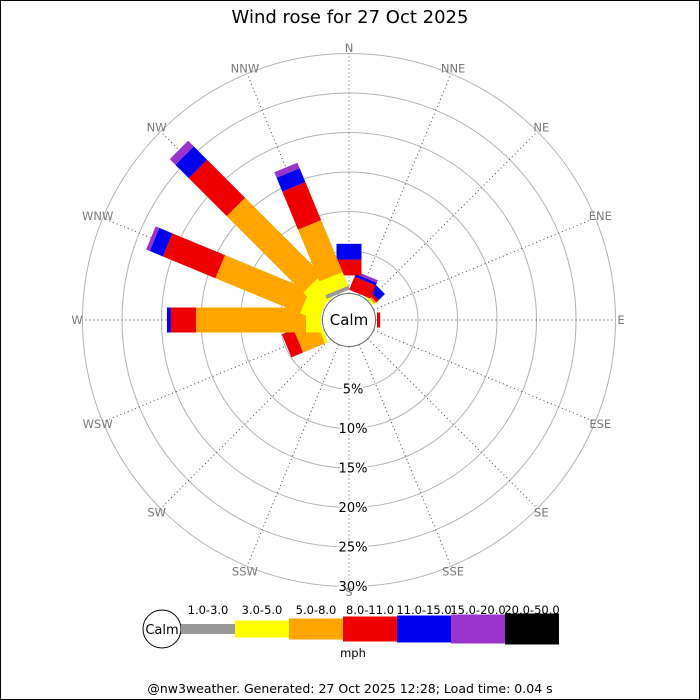 Image resolution: width=700 pixels, height=700 pixels. What do you see at coordinates (292, 343) in the screenshot?
I see `petal-WSW-seg-8.0-11.0` at bounding box center [292, 343].